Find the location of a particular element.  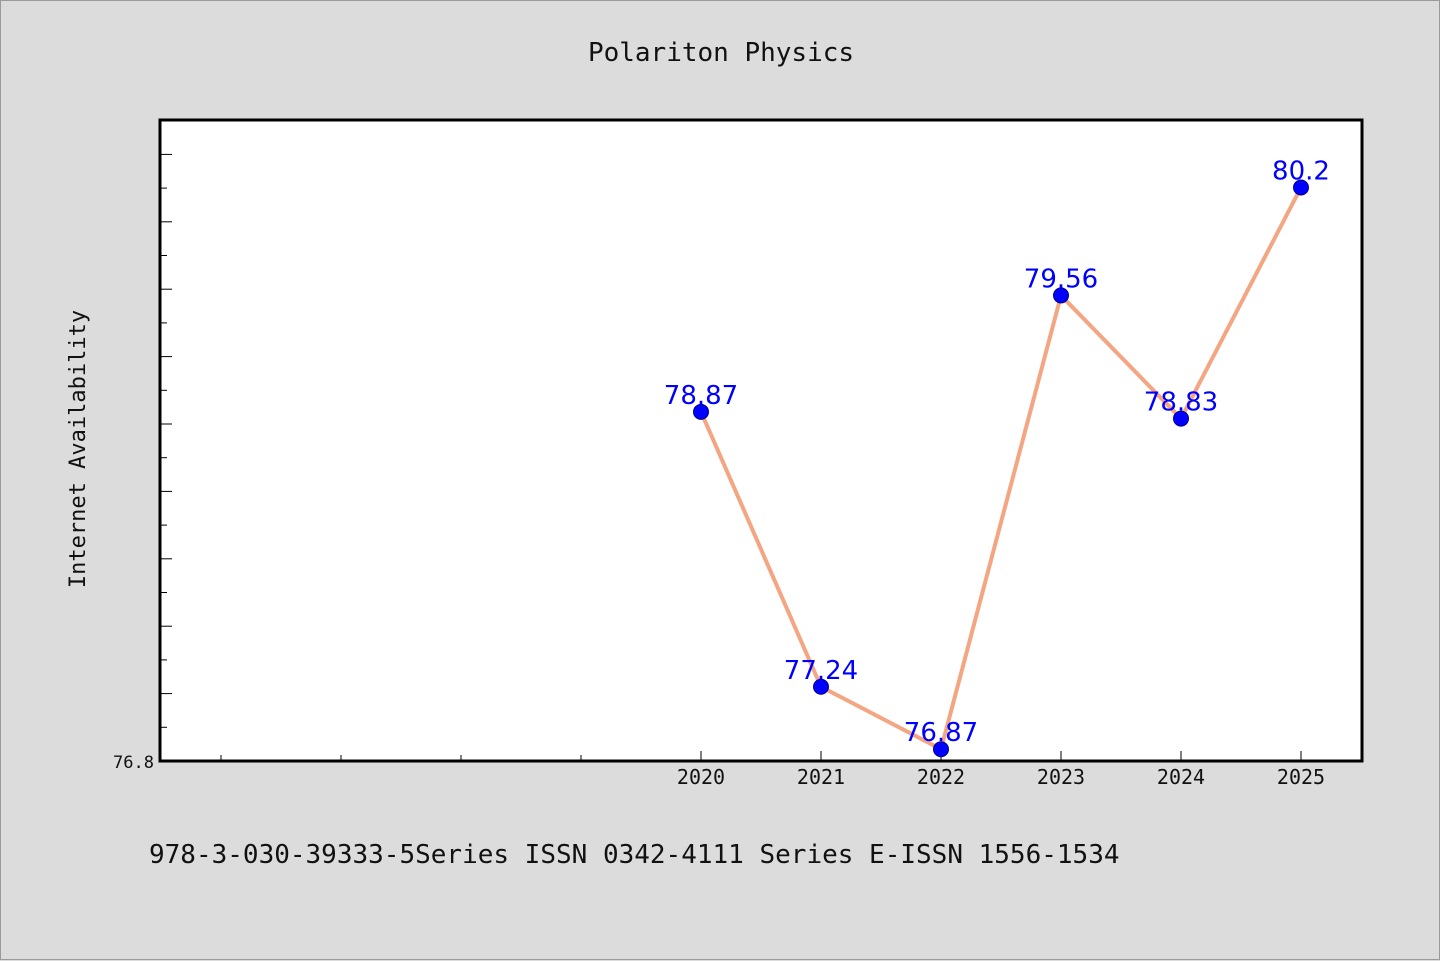

data-label: 80.2 is located at coordinates (1301, 171).